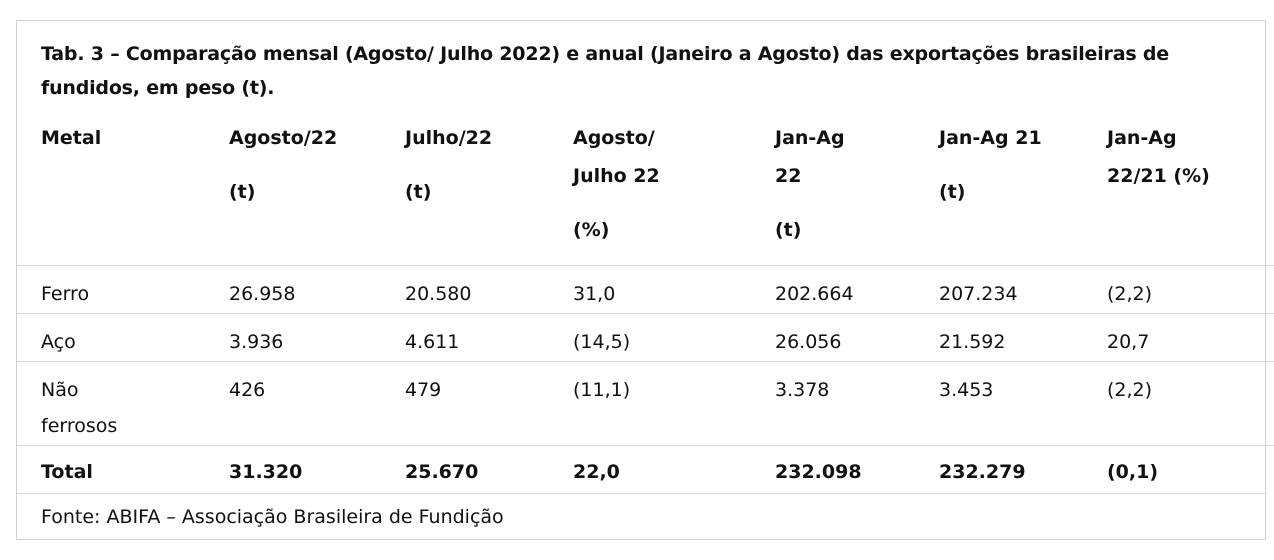 This screenshot has height=560, width=1274. I want to click on cell-agosto22: 426, so click(247, 389).